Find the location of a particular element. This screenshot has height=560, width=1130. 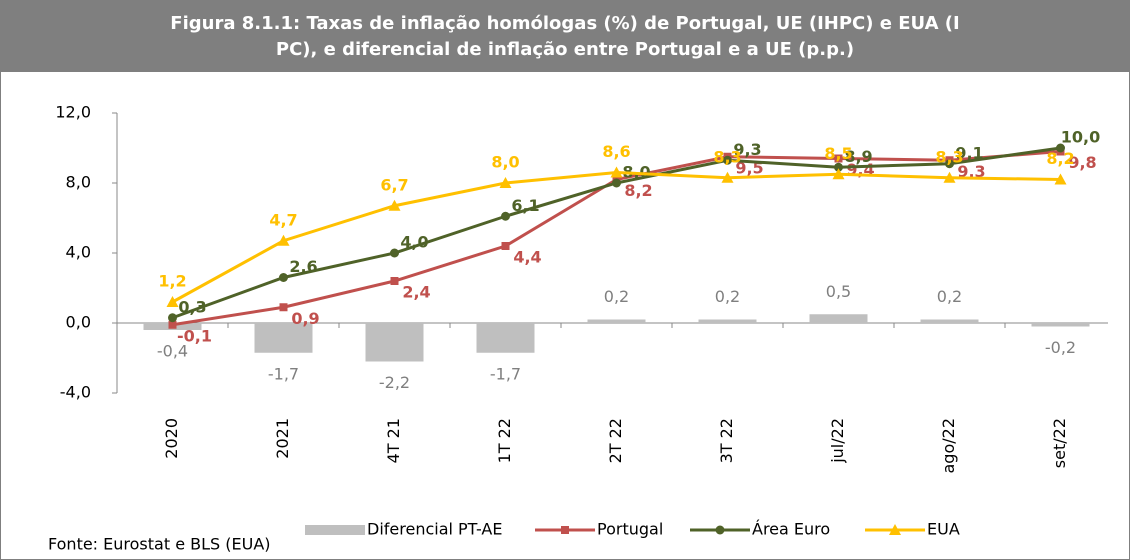

legend-label: Área Euro is located at coordinates (791, 529).